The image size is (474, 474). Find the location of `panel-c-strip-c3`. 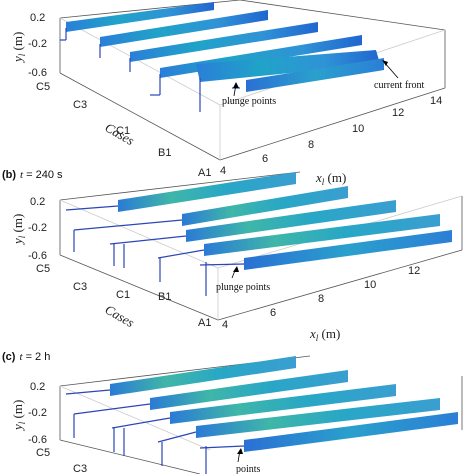

panel-c-strip-c3 is located at coordinates (249, 390).